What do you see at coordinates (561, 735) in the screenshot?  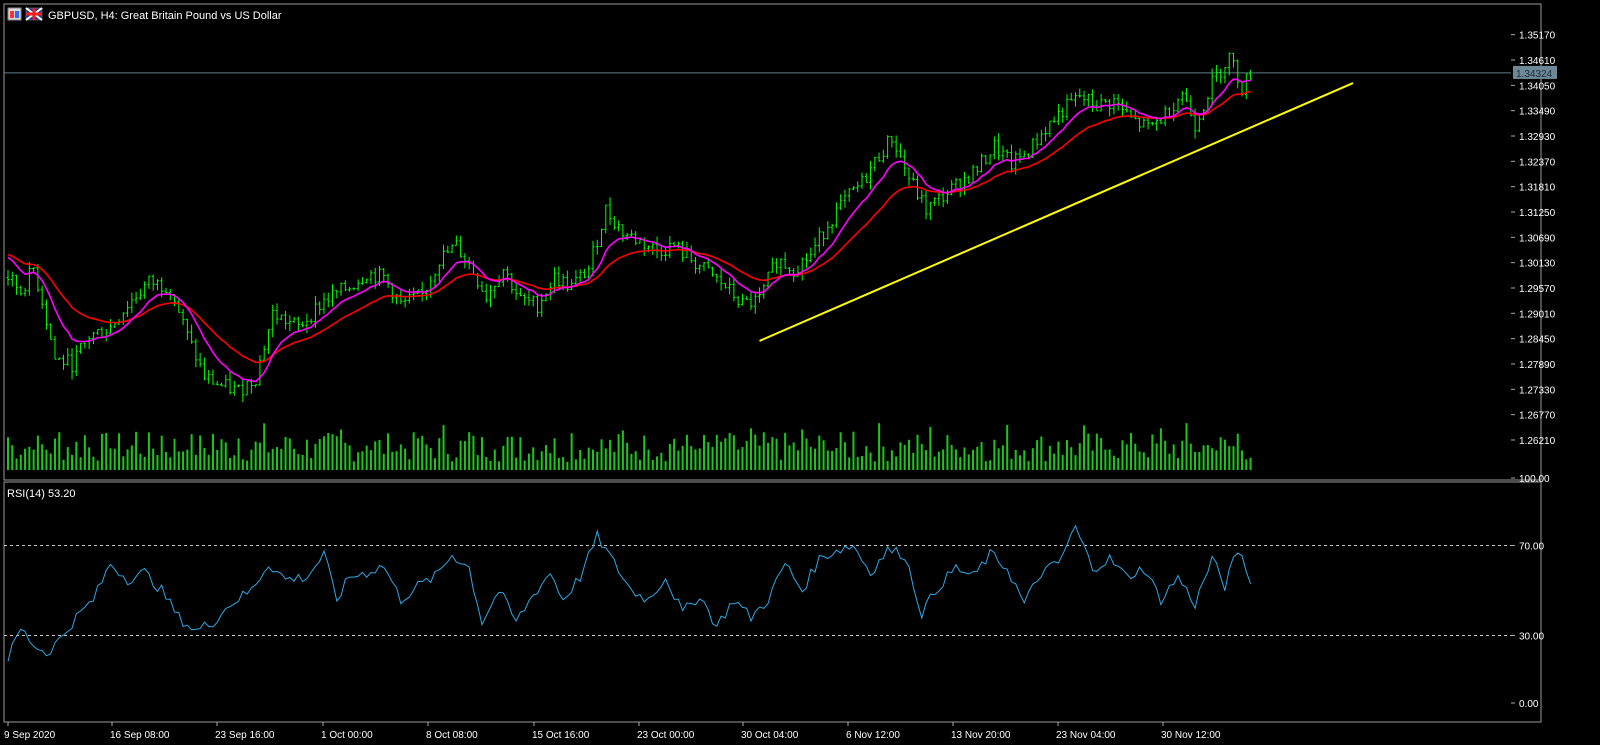 I see `time-tick-label: 15 Oct 16:00` at bounding box center [561, 735].